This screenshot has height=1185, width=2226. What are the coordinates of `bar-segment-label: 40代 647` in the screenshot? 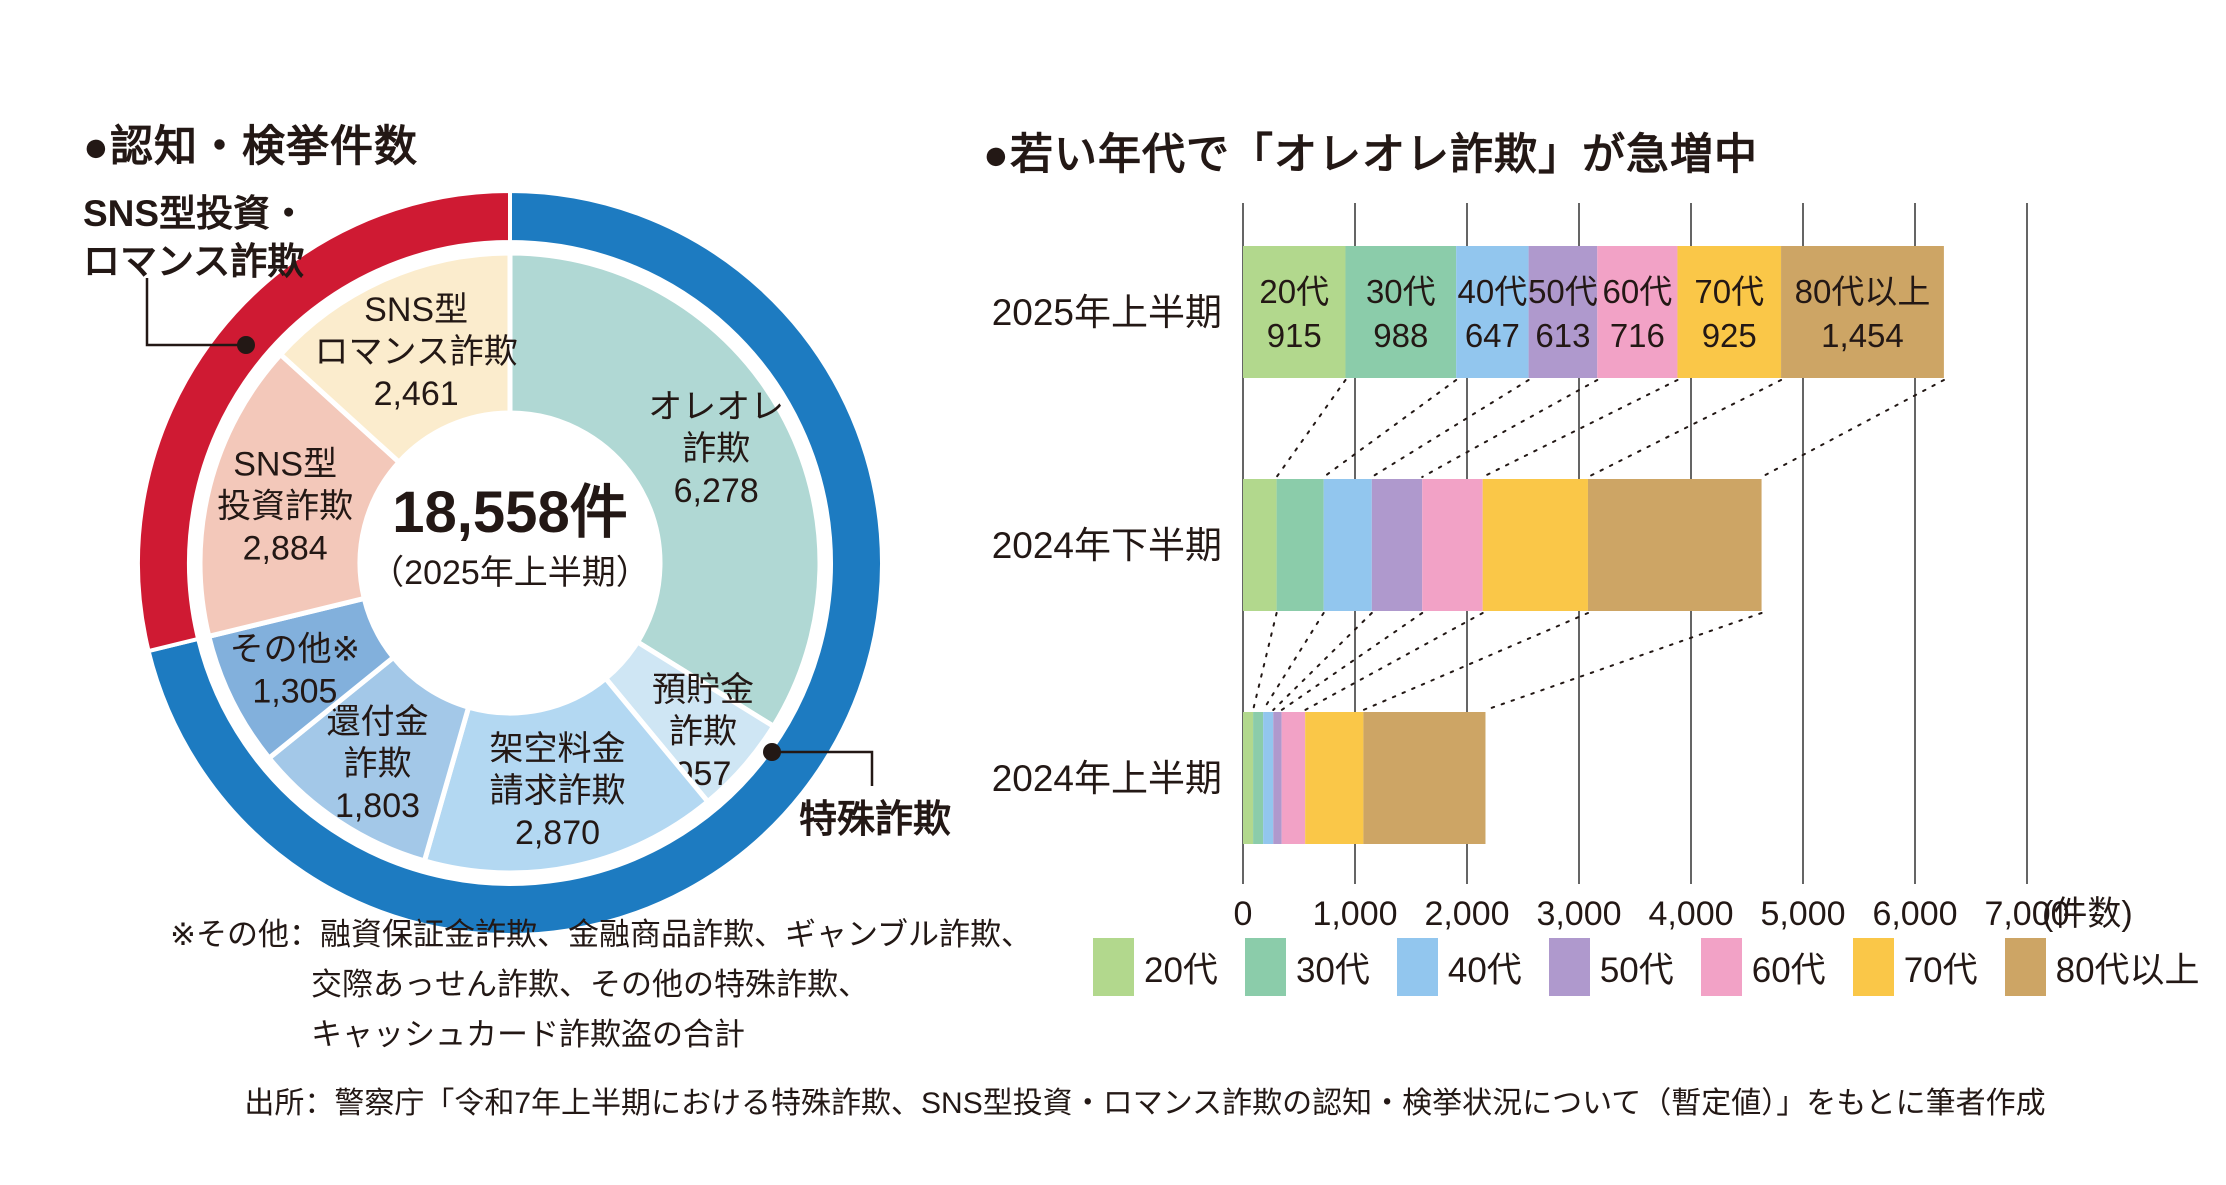 It's located at (1493, 313).